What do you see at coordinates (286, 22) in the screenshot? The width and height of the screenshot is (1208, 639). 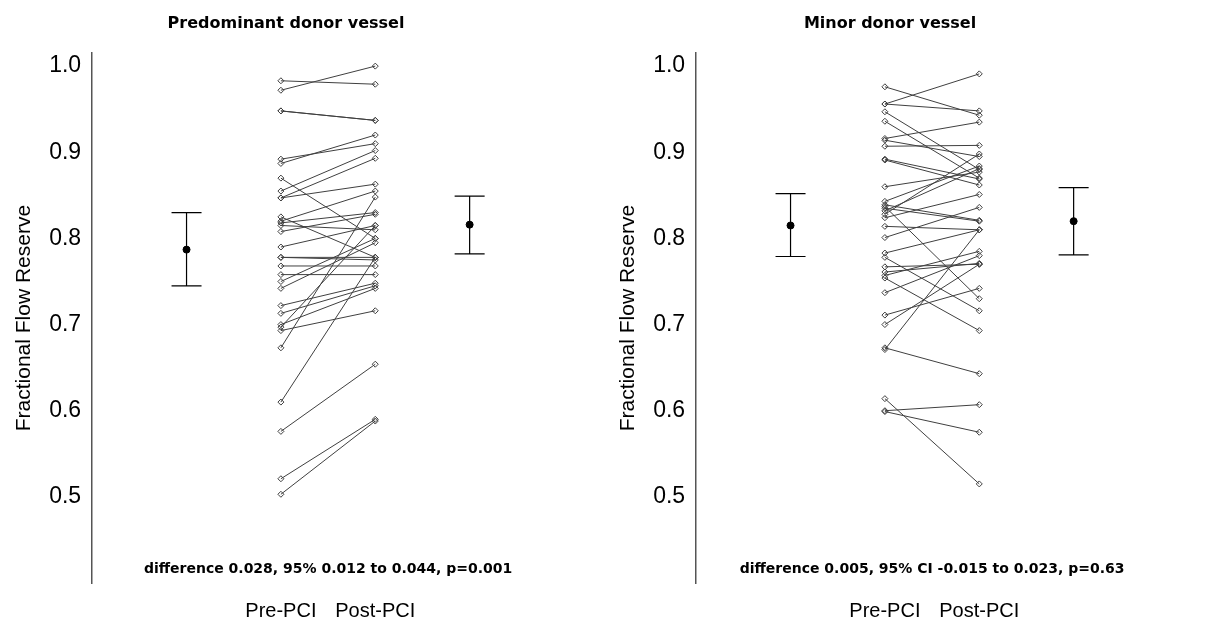 I see `chart-title: Predominant donor vessel` at bounding box center [286, 22].